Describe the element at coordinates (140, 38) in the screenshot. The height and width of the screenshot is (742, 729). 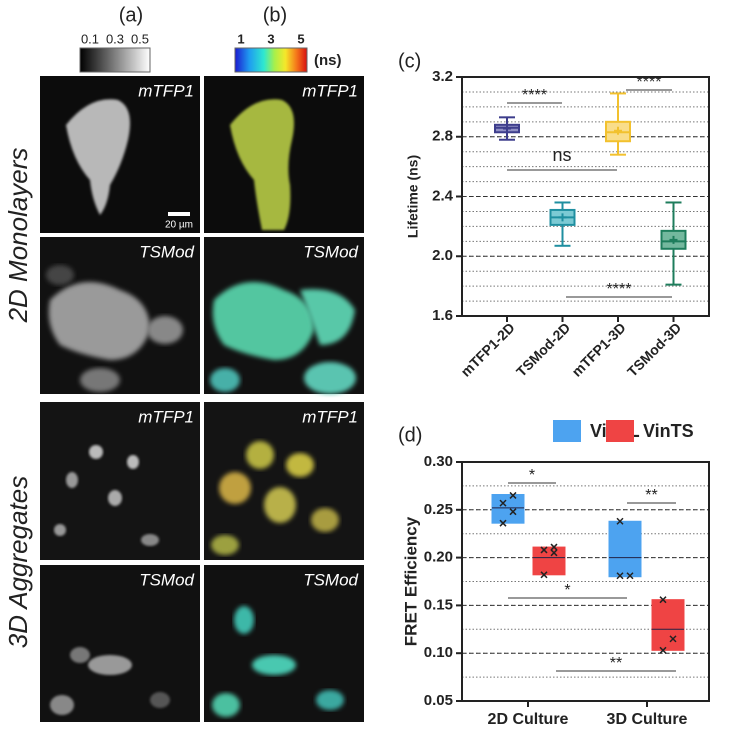
I see `colorbar-tick-label: 0.5` at that location.